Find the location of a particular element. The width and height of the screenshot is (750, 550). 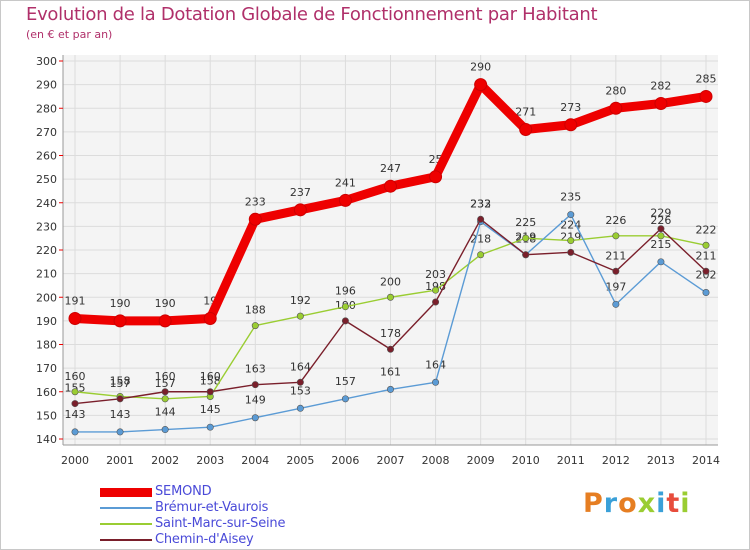

data-label: 178 is located at coordinates (390, 333).